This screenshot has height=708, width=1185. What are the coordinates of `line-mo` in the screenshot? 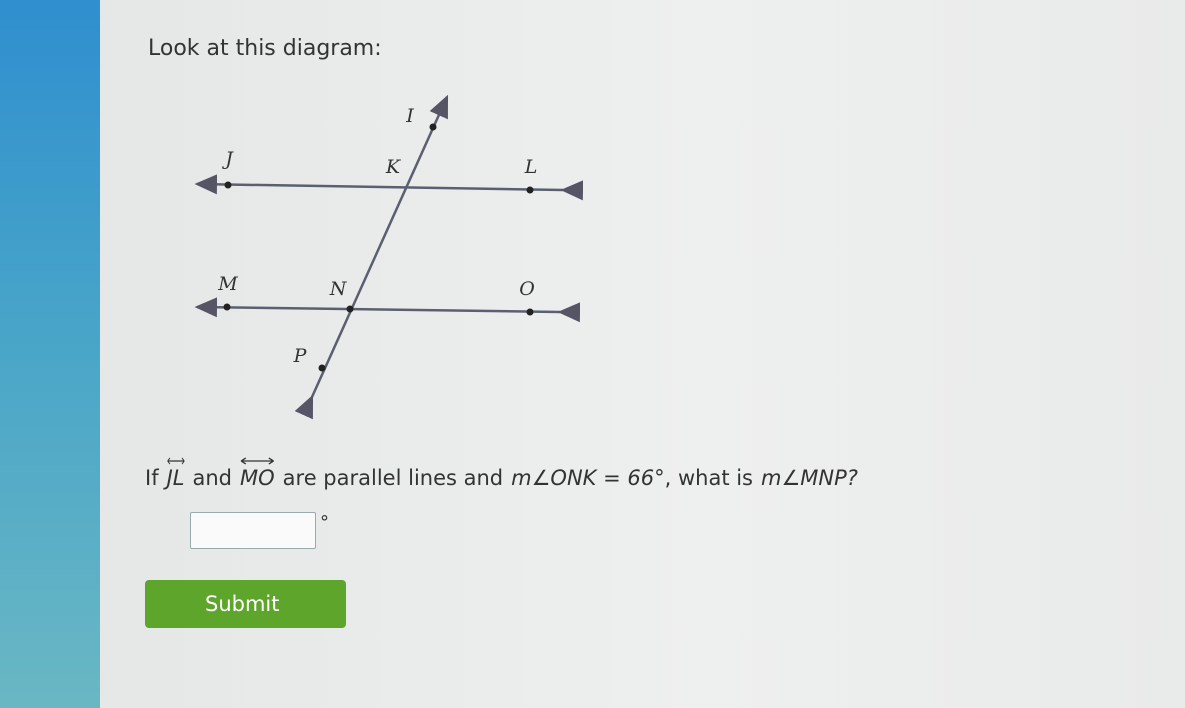 It's located at (387, 310).